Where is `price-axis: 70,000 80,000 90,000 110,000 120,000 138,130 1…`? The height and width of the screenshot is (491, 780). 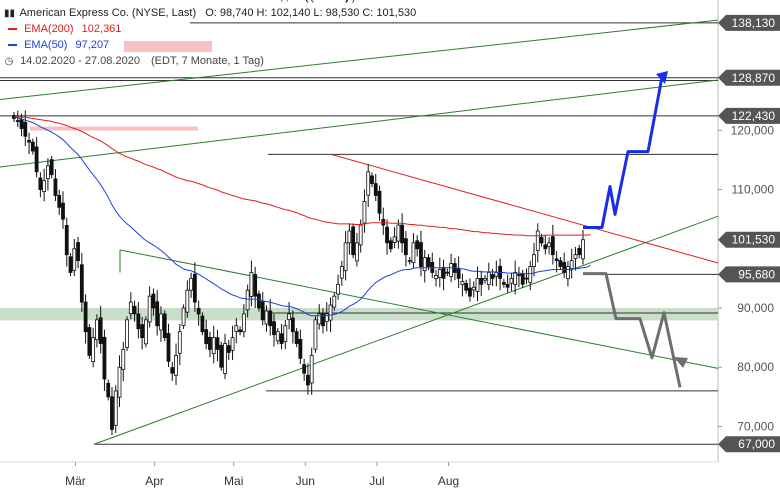 price-axis: 70,000 80,000 90,000 110,000 120,000 138,130 1… is located at coordinates (749, 233).